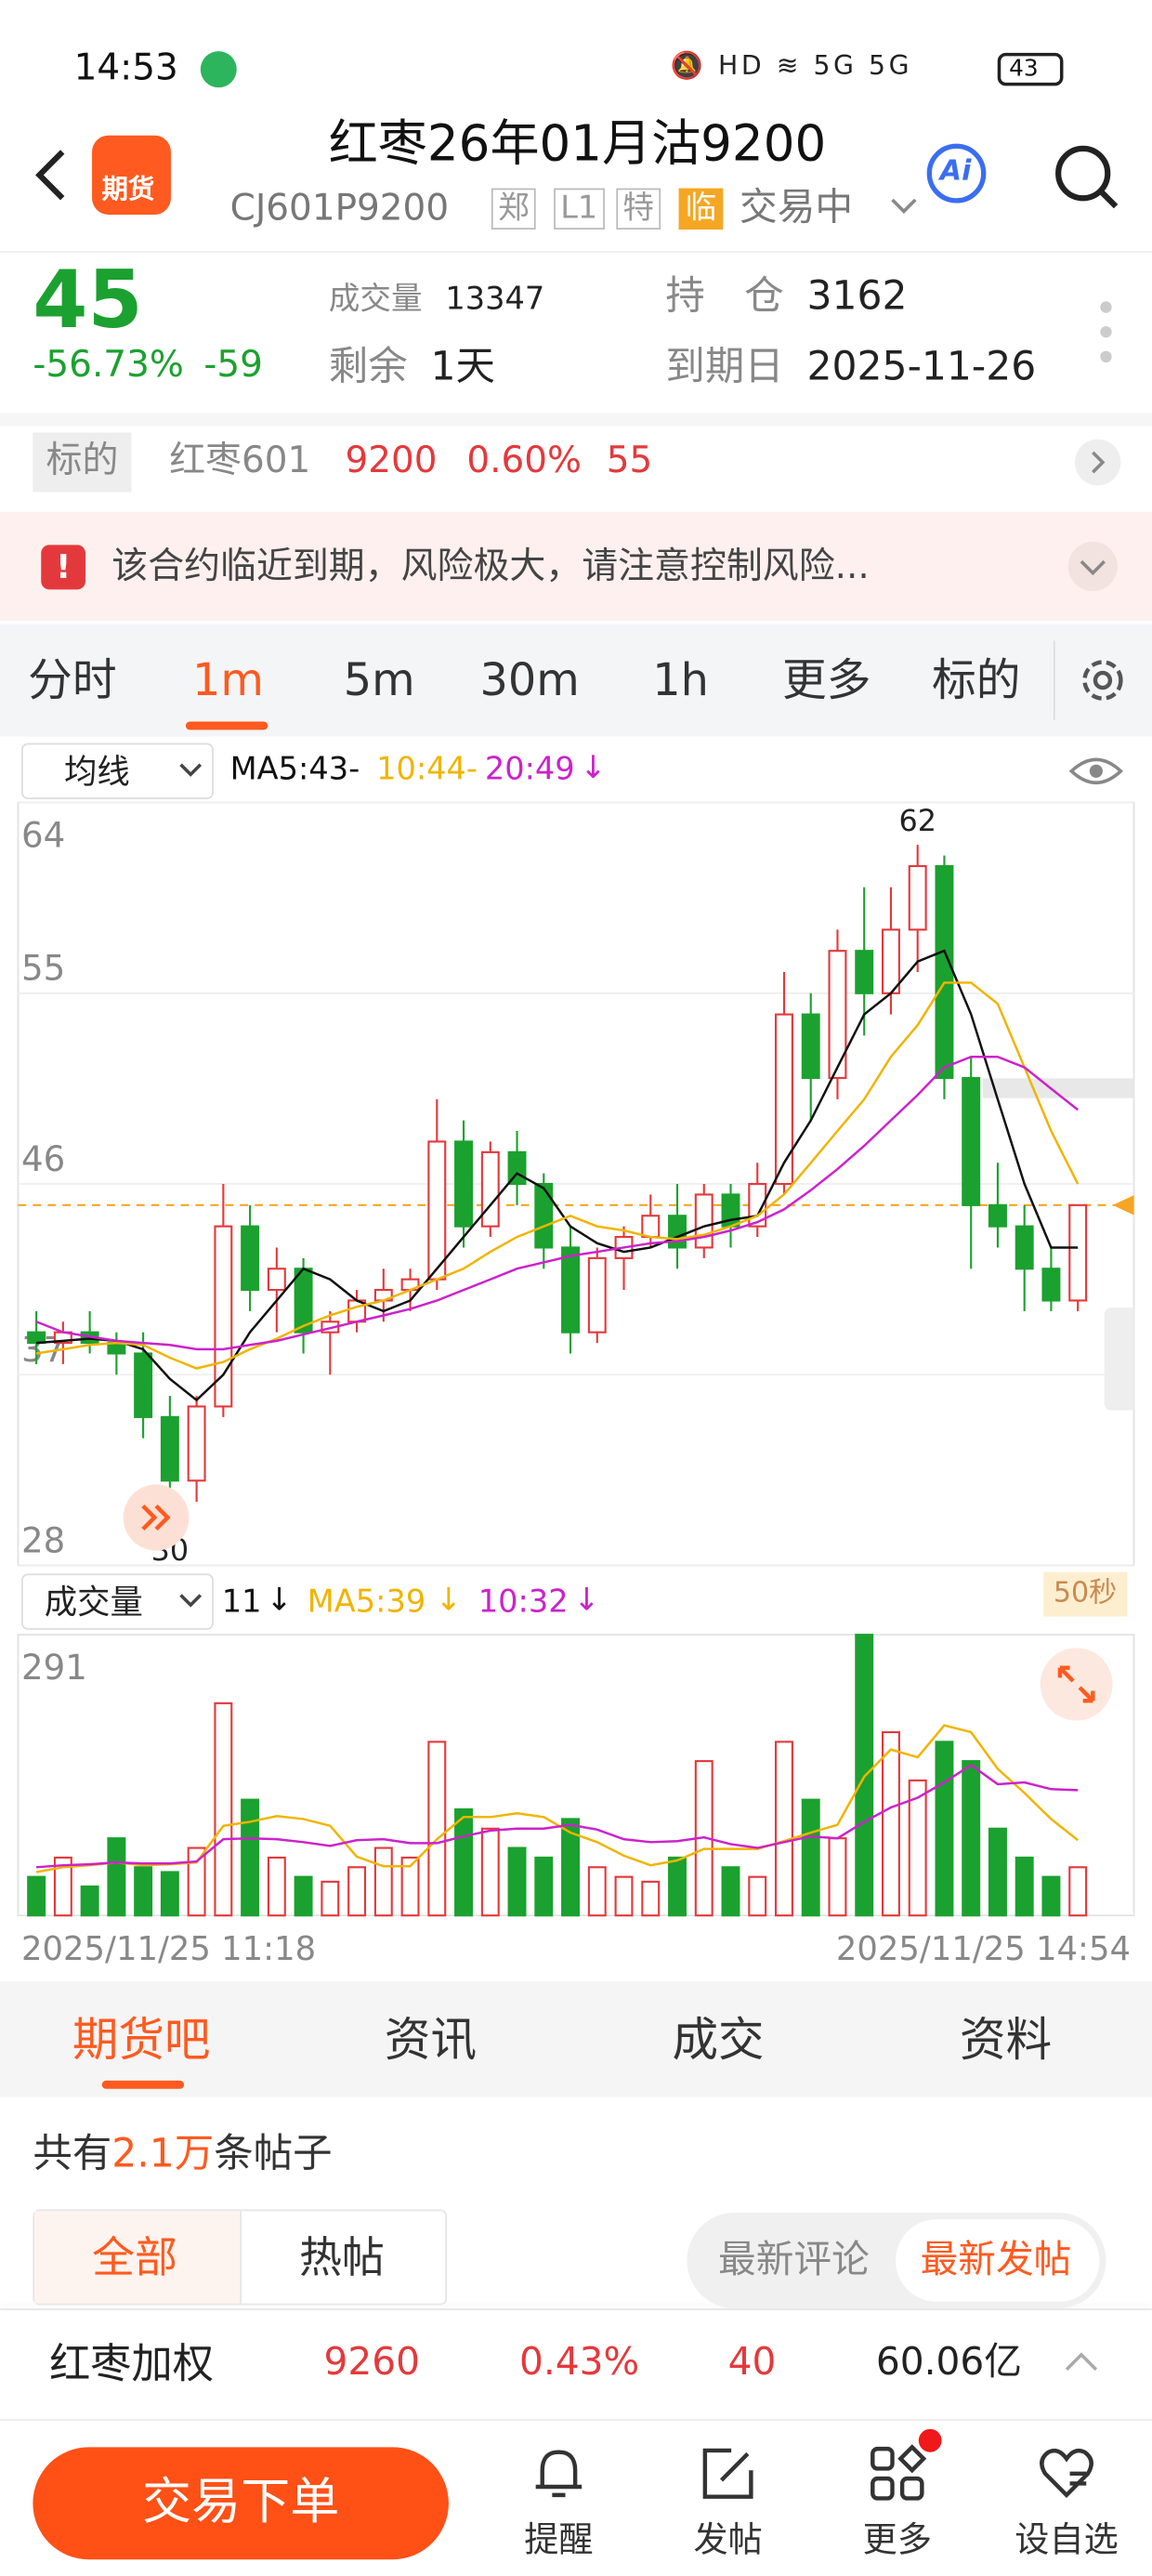 This screenshot has height=2576, width=1152. I want to click on period-tab: 分时, so click(72, 681).